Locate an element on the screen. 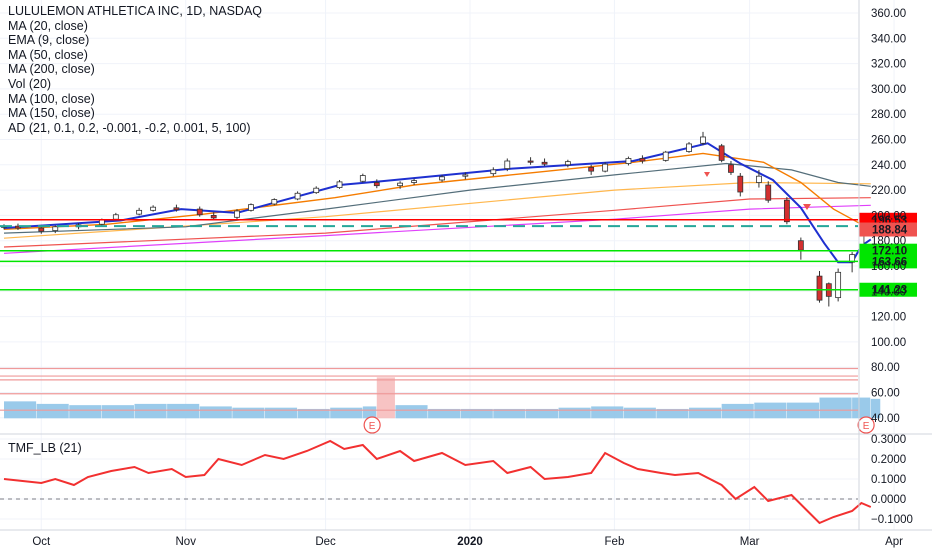  chart-title: LULULEMON ATHLETICA INC, 1D, NASDAQ is located at coordinates (135, 11).